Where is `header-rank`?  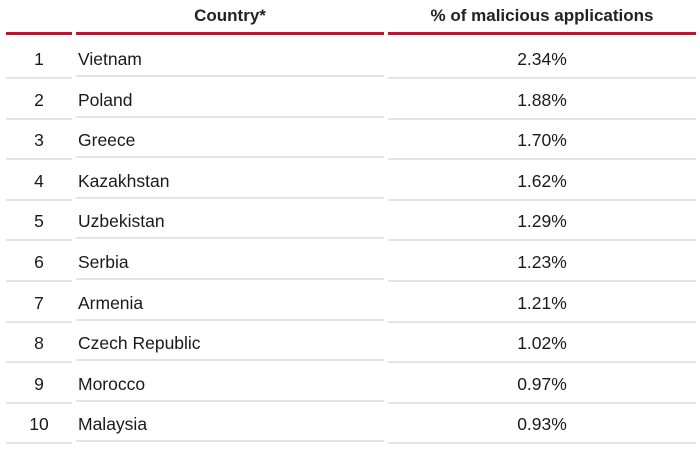
header-rank is located at coordinates (39, 17).